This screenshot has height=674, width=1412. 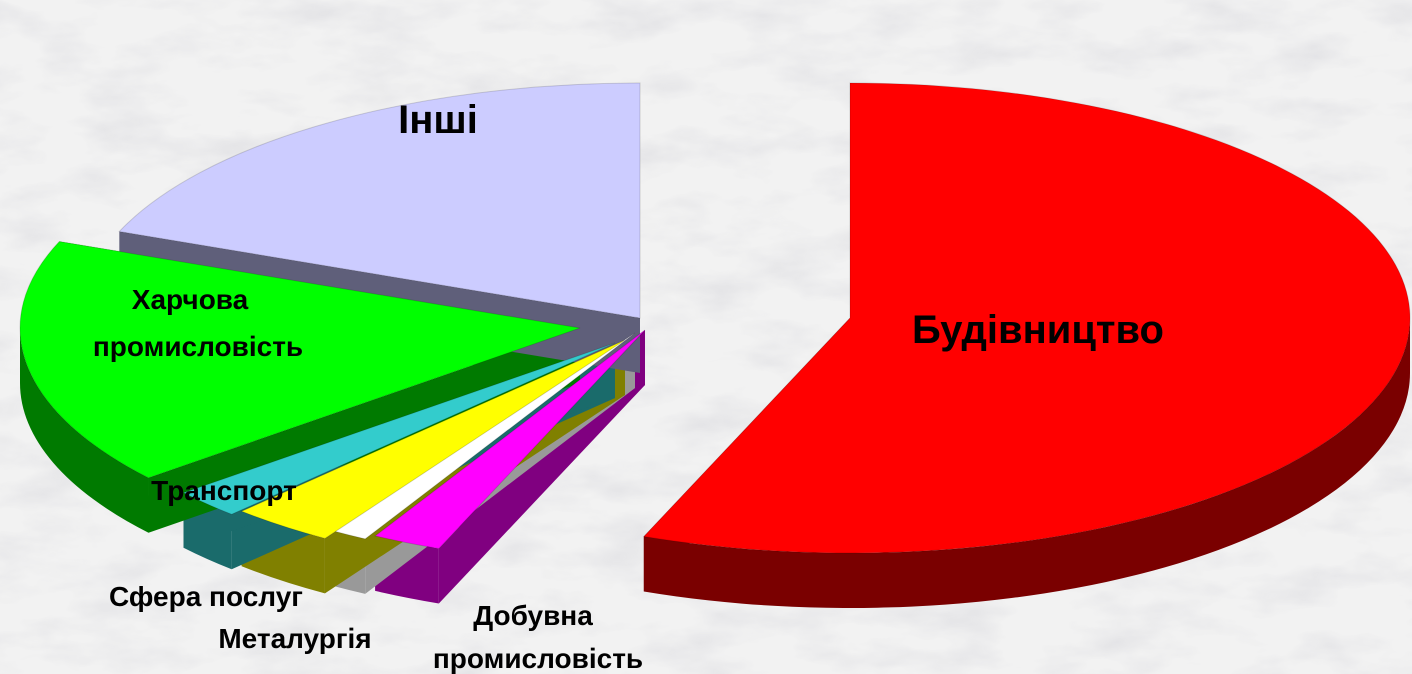 What do you see at coordinates (438, 120) in the screenshot?
I see `label-inshi: Інші` at bounding box center [438, 120].